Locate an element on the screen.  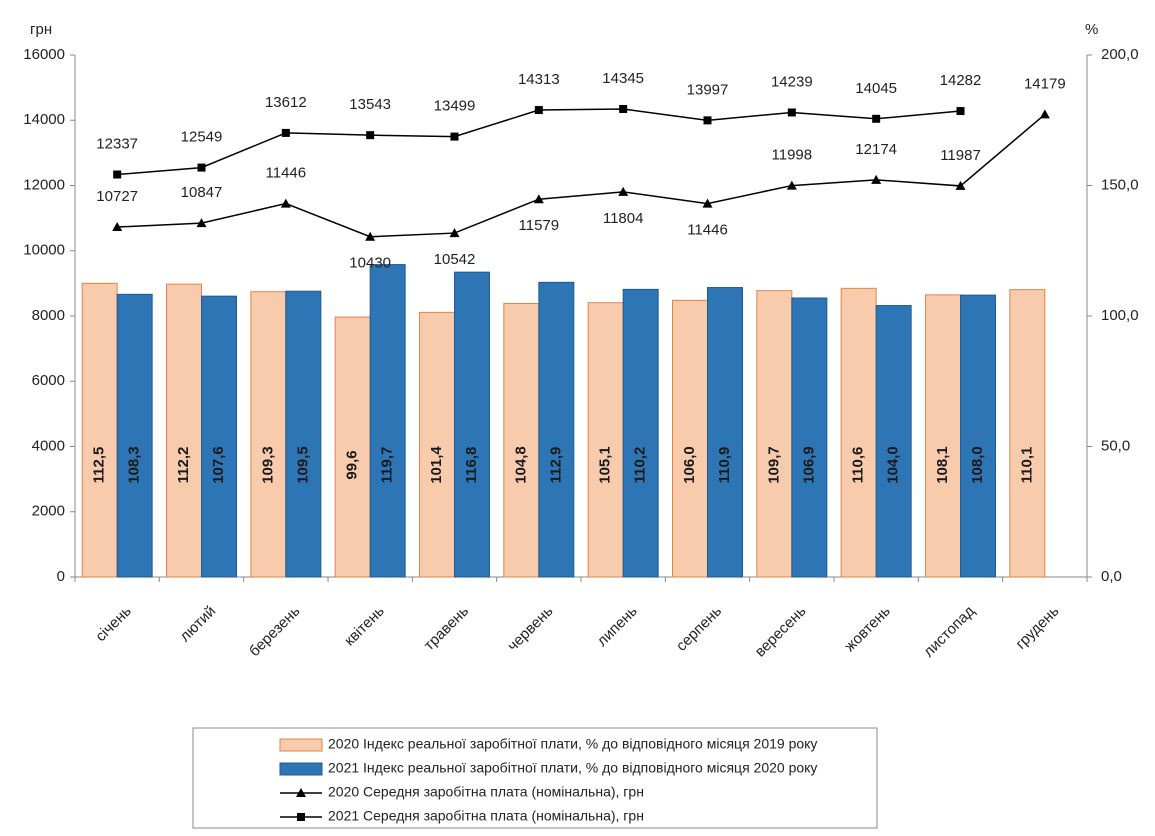
bar-value-label: 106,9 is located at coordinates (808, 465).